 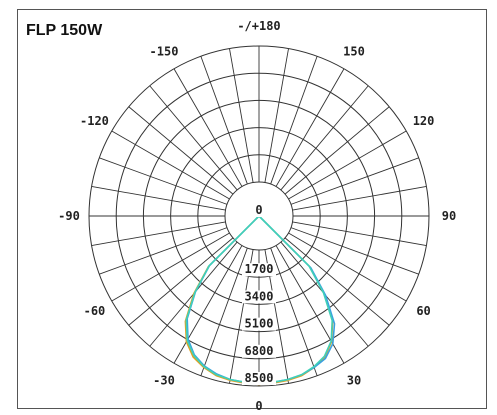 I want to click on radial-tick-label: 5100, so click(x=259, y=324).